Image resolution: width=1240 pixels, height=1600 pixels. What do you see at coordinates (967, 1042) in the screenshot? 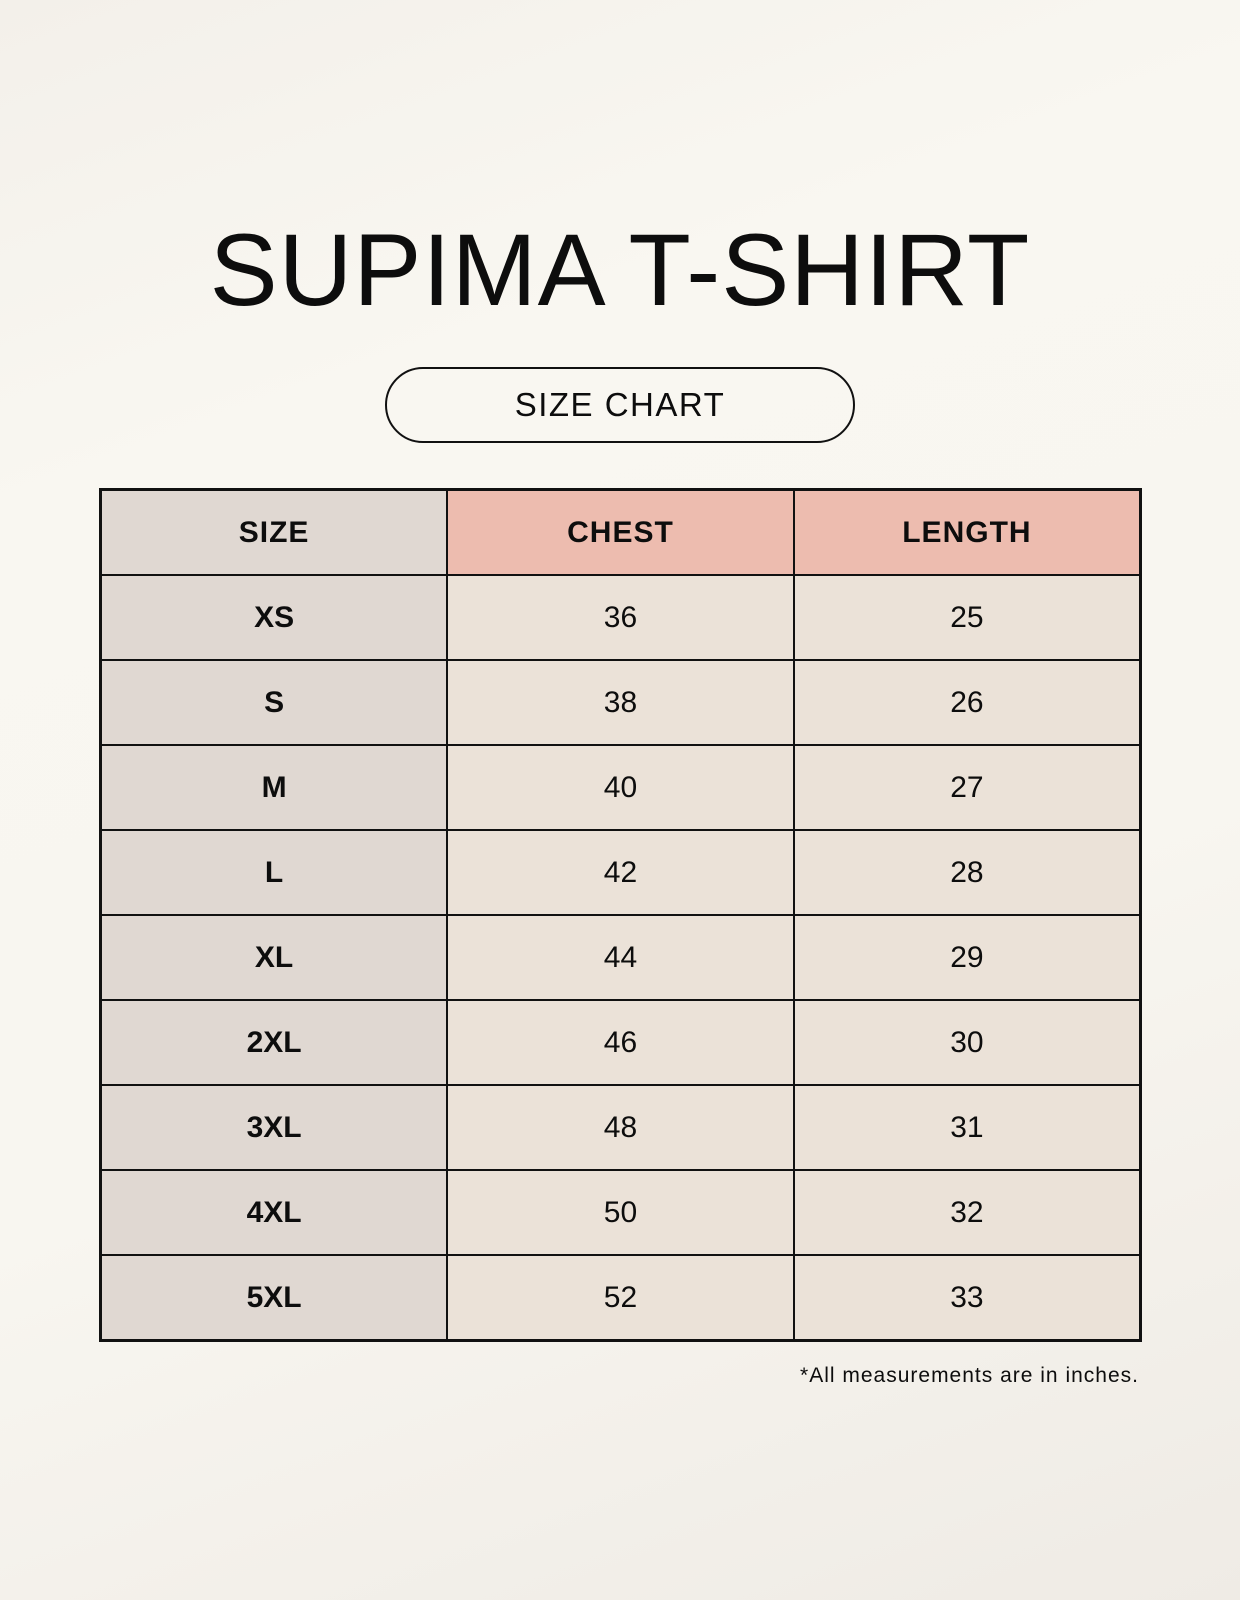
I see `cell-length: 30` at bounding box center [967, 1042].